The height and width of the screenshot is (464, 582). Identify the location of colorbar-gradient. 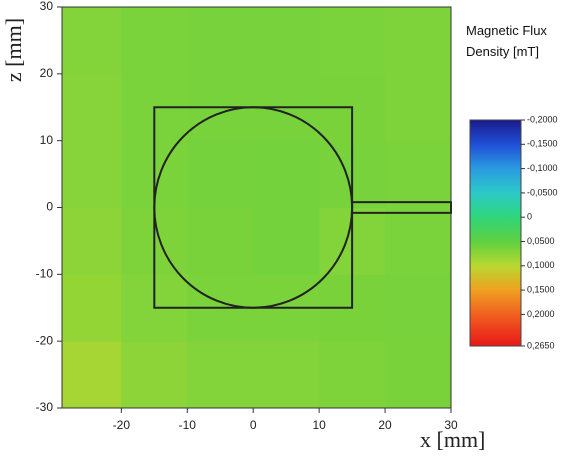
(495, 233).